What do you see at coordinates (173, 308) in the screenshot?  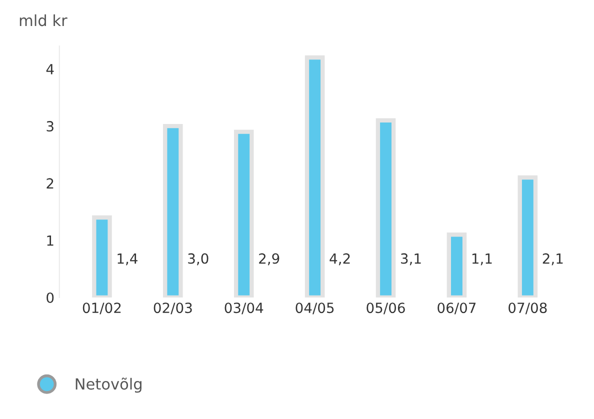 I see `x-tick-label: 02/03` at bounding box center [173, 308].